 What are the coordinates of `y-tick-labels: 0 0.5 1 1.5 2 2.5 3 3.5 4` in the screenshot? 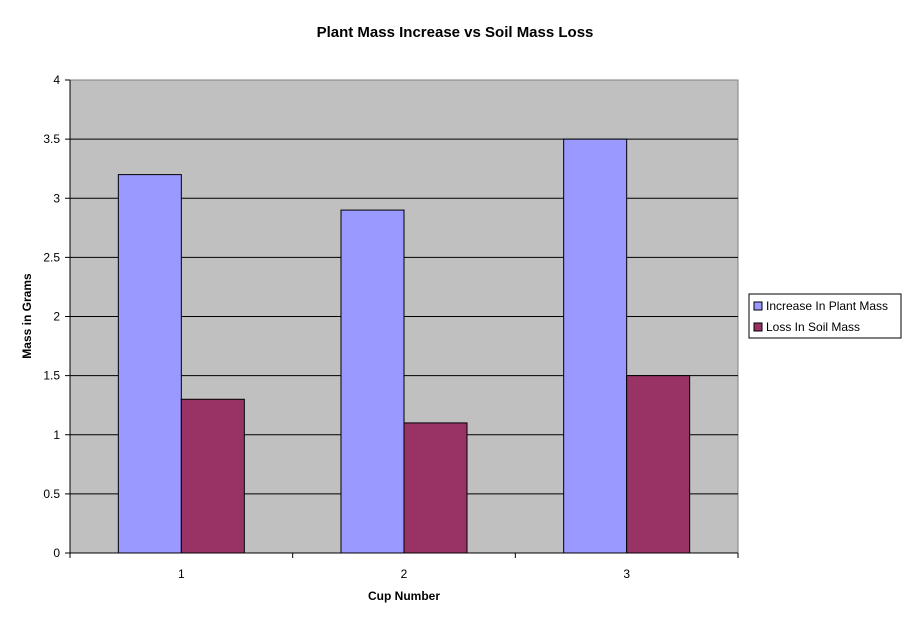 It's located at (51, 316).